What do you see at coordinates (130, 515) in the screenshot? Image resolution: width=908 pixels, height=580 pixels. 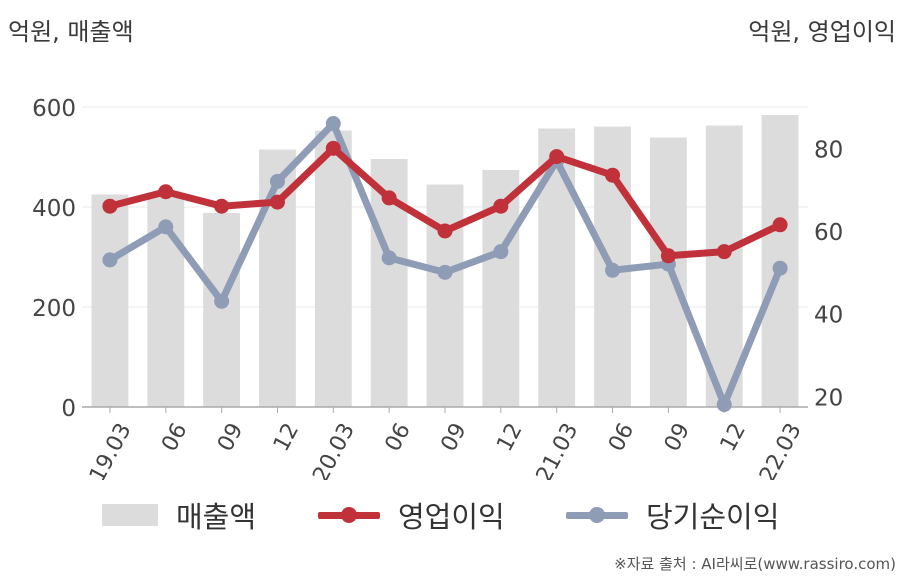 I see `legend-bar-swatch` at bounding box center [130, 515].